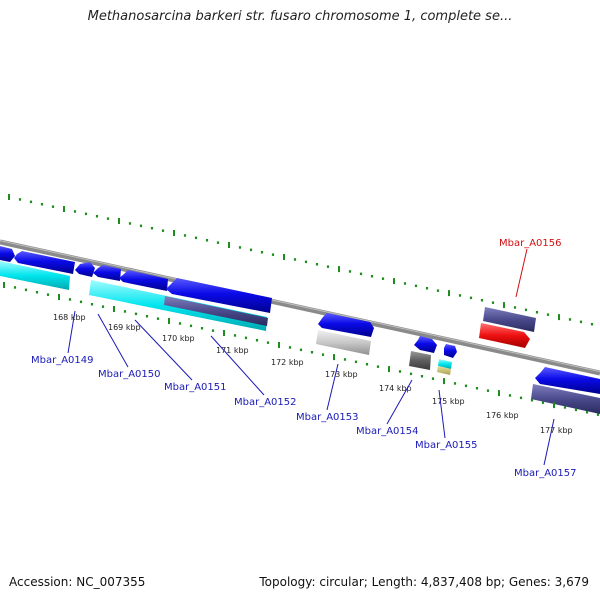  What do you see at coordinates (195, 387) in the screenshot?
I see `gene-label-mbar-a0151: Mbar_A0151` at bounding box center [195, 387].